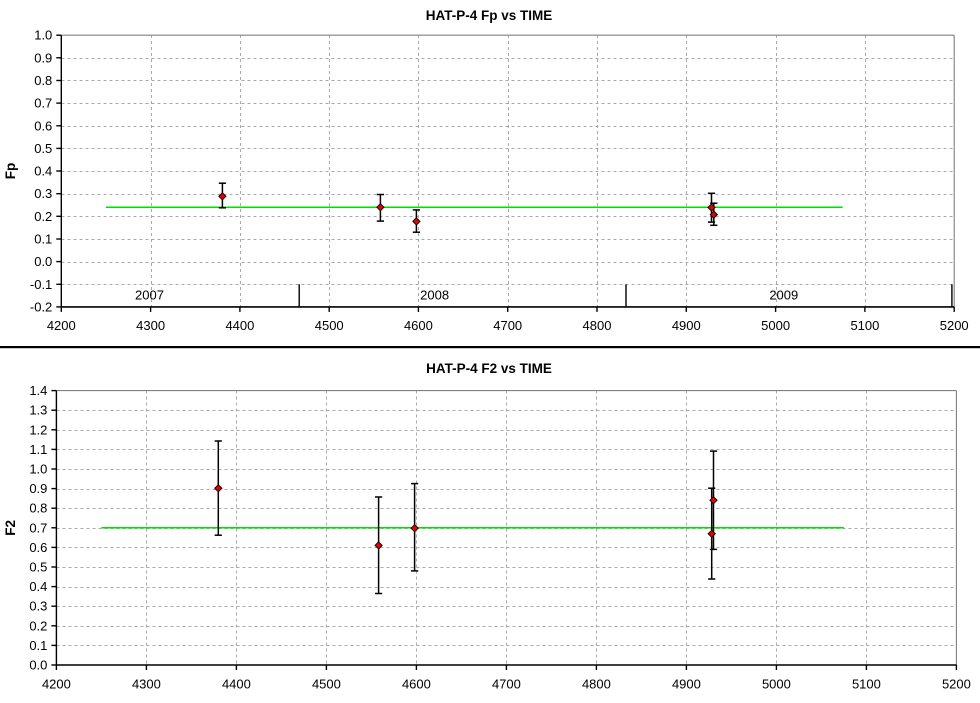  What do you see at coordinates (38, 410) in the screenshot?
I see `svg-text: 1.3` at bounding box center [38, 410].